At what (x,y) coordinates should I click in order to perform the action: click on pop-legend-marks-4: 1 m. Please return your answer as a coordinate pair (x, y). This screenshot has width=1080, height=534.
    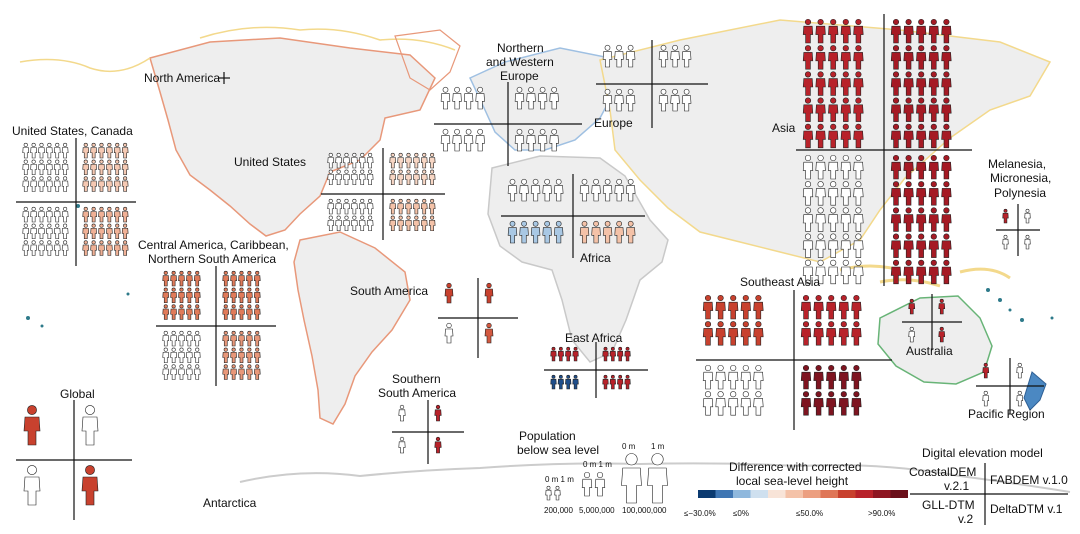
    Looking at the image, I should click on (658, 446).